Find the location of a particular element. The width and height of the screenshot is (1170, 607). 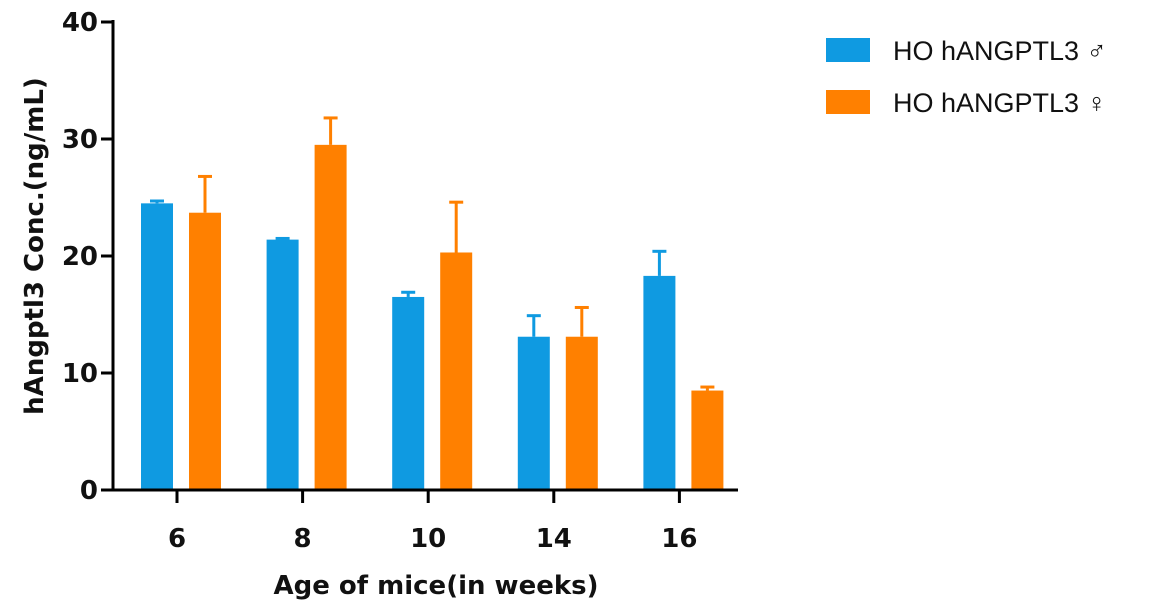

x-tick-label: 14 is located at coordinates (554, 539).